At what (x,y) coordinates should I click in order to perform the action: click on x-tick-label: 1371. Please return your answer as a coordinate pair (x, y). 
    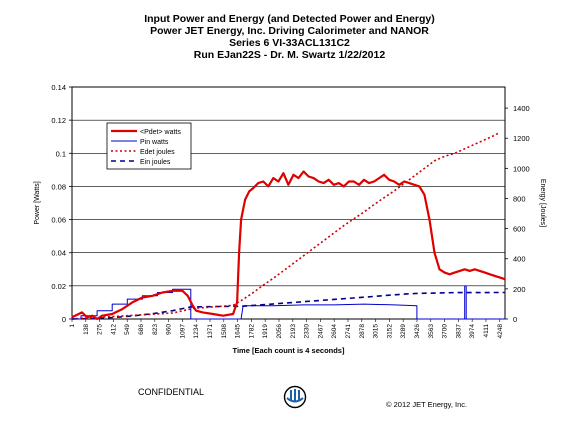
    Looking at the image, I should click on (210, 331).